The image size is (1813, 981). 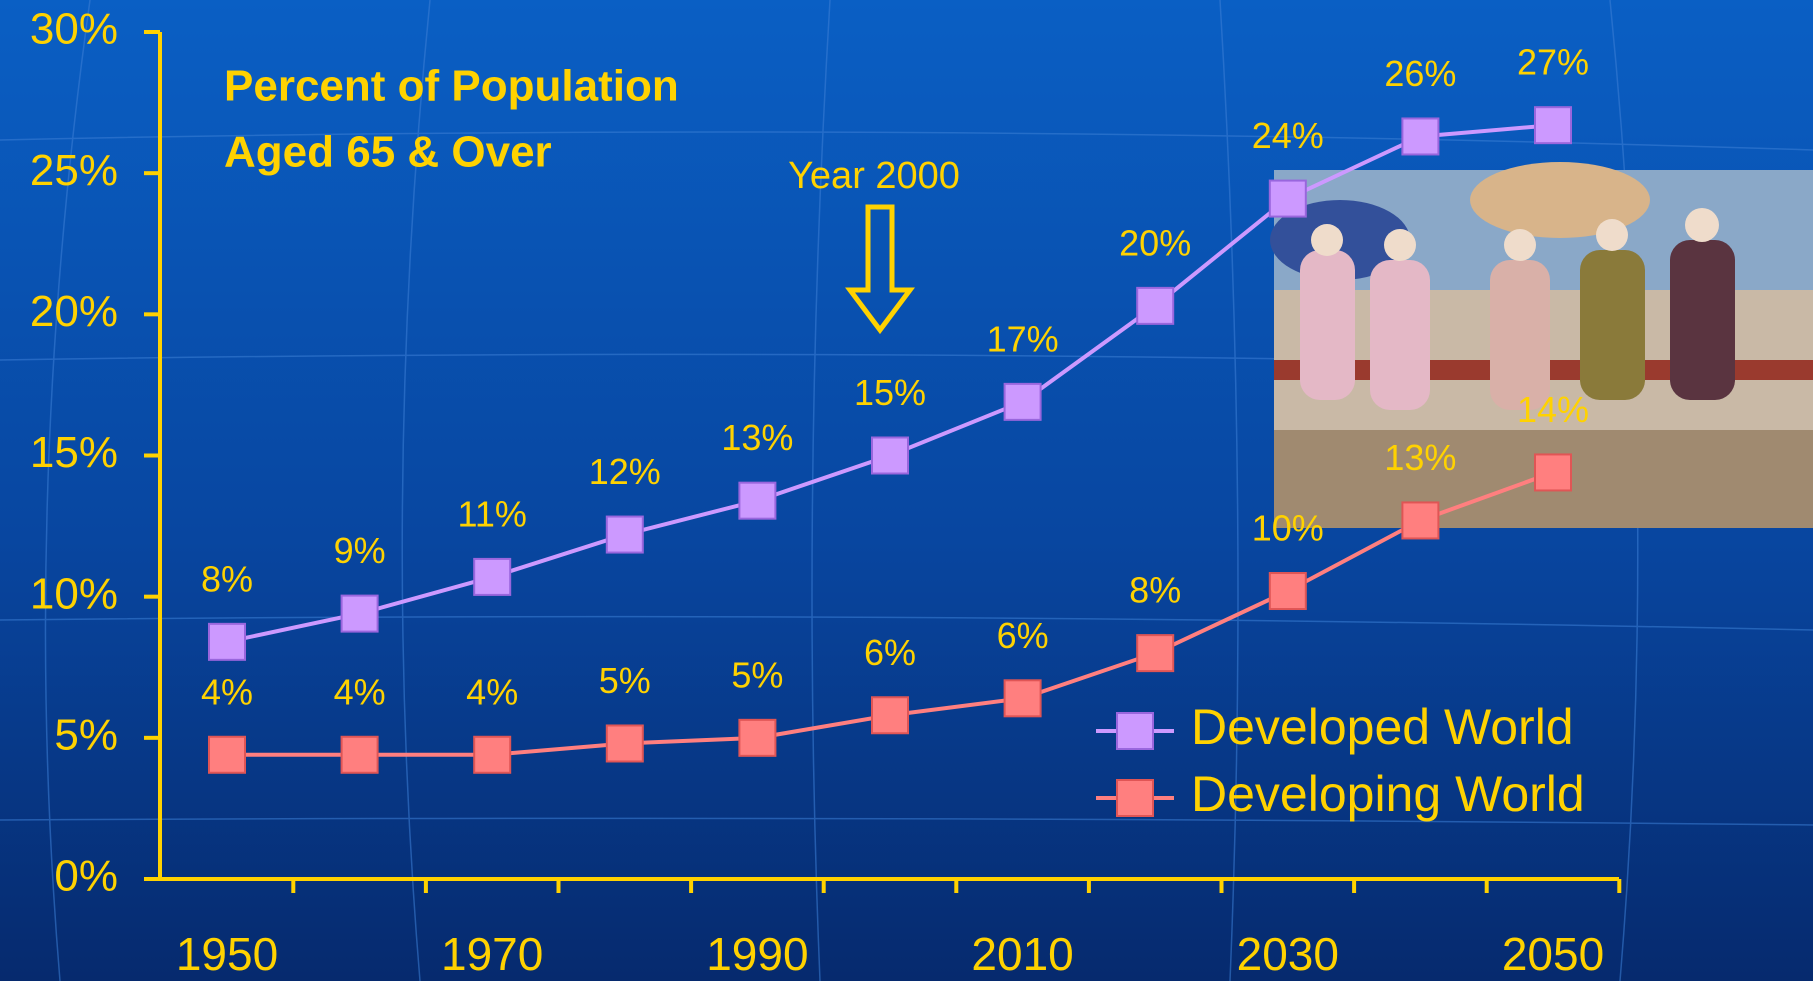 I want to click on data-label: 9%, so click(x=360, y=550).